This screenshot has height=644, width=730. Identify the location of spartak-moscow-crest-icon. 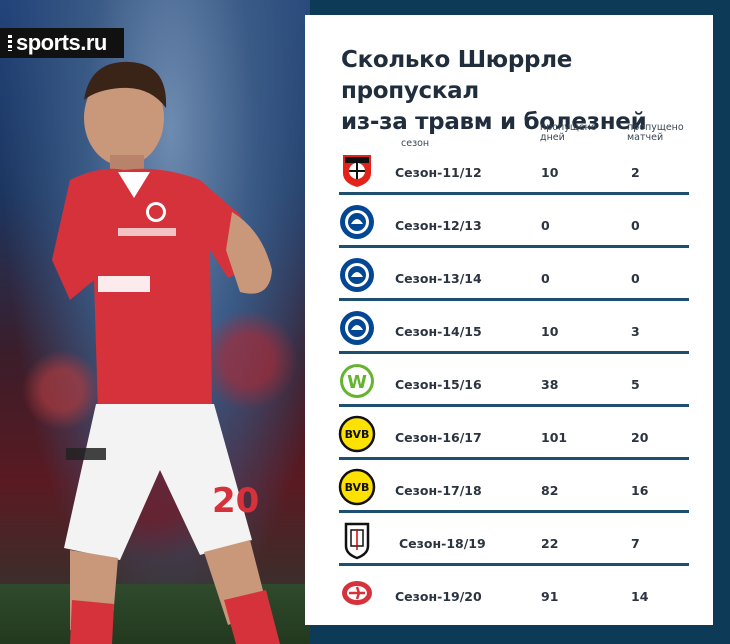
(357, 593).